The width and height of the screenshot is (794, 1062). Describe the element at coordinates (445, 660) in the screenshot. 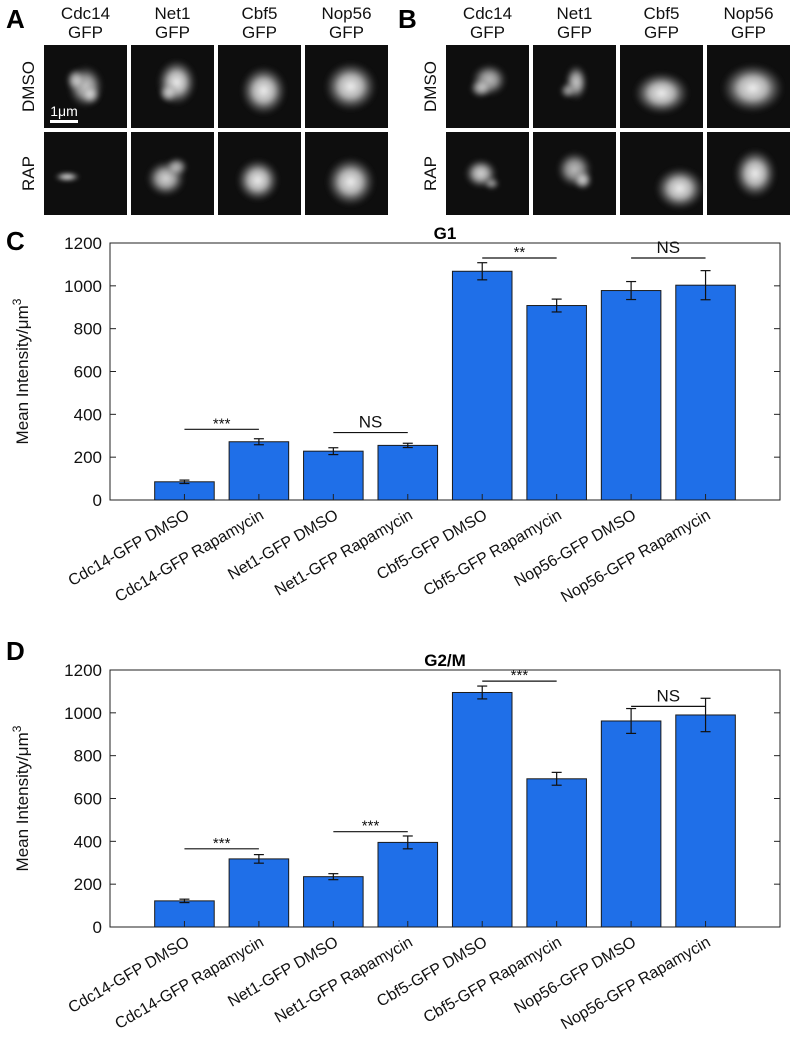

I see `chart-title: G2/M` at that location.